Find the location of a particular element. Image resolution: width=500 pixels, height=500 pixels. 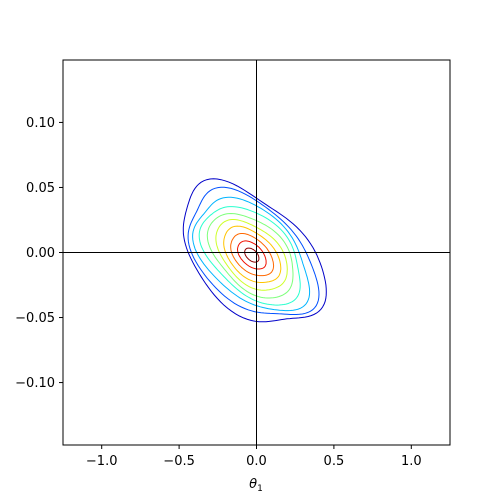

y-tick-label: −0.10 is located at coordinates (35, 383).